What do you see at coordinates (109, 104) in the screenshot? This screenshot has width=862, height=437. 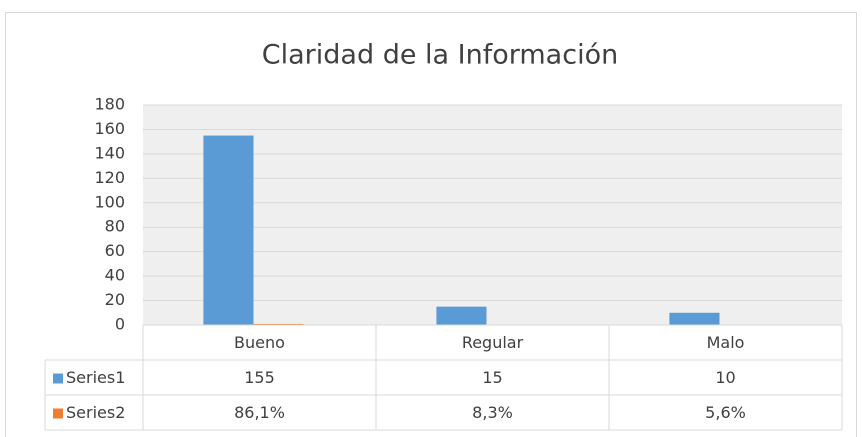 I see `y-tick-label: 180` at bounding box center [109, 104].